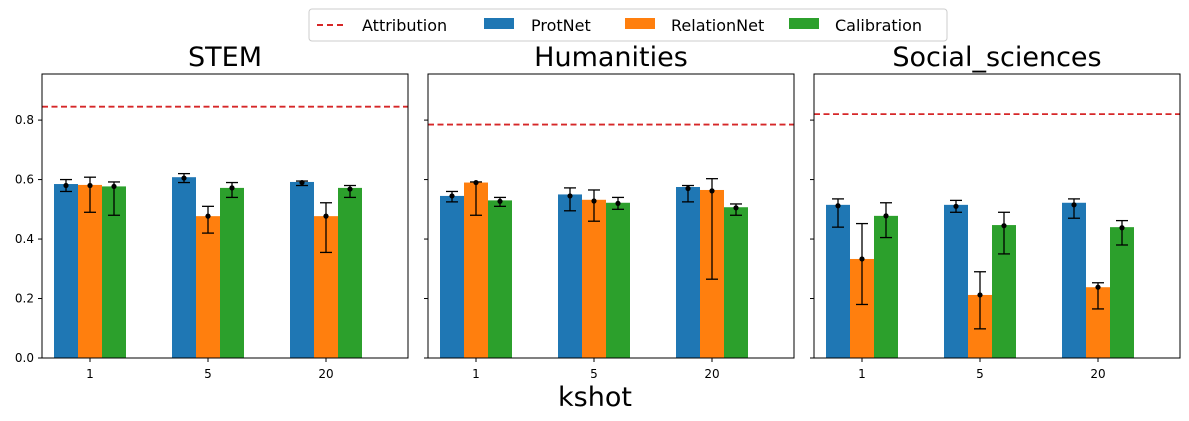  Describe the element at coordinates (611, 57) in the screenshot. I see `panel-title: Humanities` at that location.